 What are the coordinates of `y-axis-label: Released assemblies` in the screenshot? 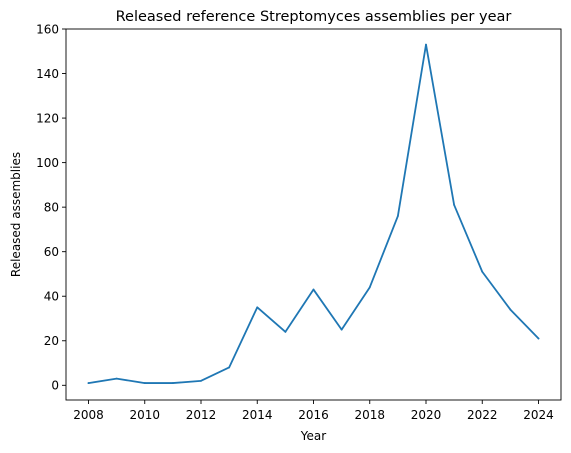 It's located at (16, 214).